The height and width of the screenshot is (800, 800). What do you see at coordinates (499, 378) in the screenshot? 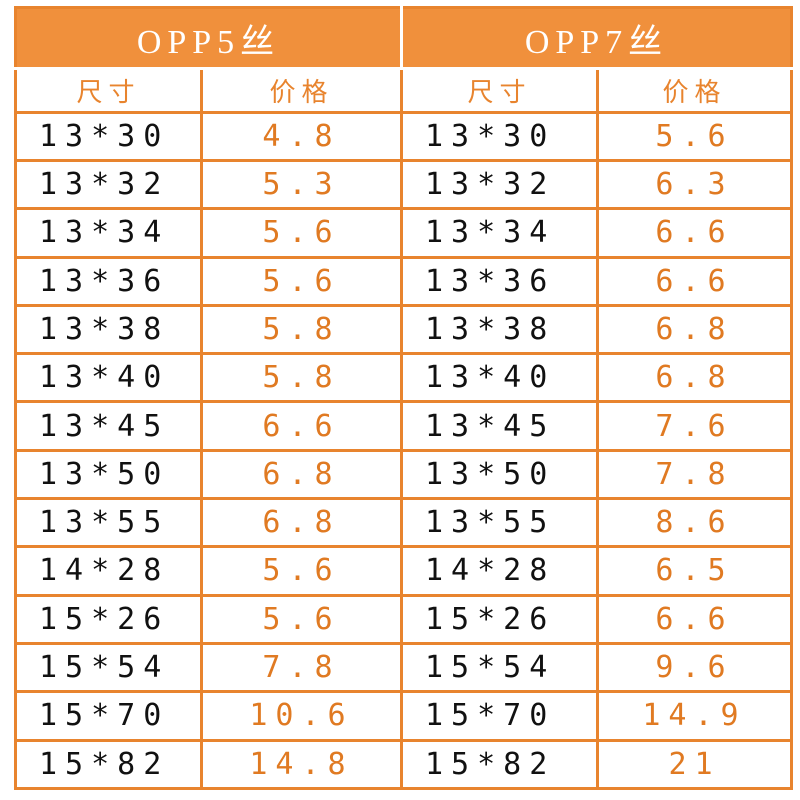
I see `opp7-size-cell: 13*40` at bounding box center [499, 378].